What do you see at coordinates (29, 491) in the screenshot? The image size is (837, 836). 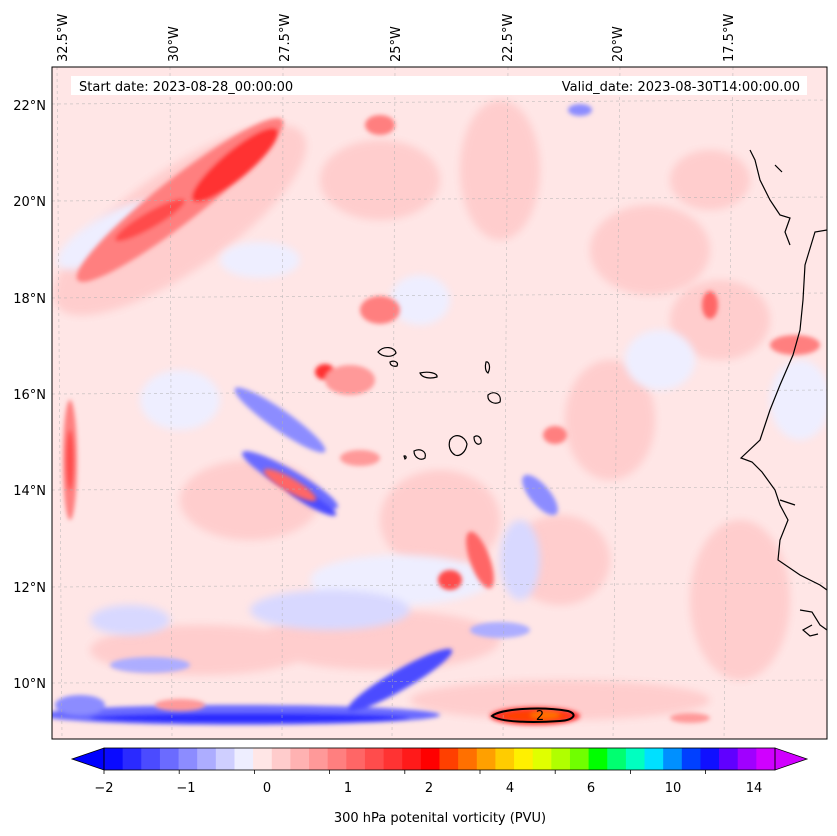 I see `lat-label: 14°N` at bounding box center [29, 491].